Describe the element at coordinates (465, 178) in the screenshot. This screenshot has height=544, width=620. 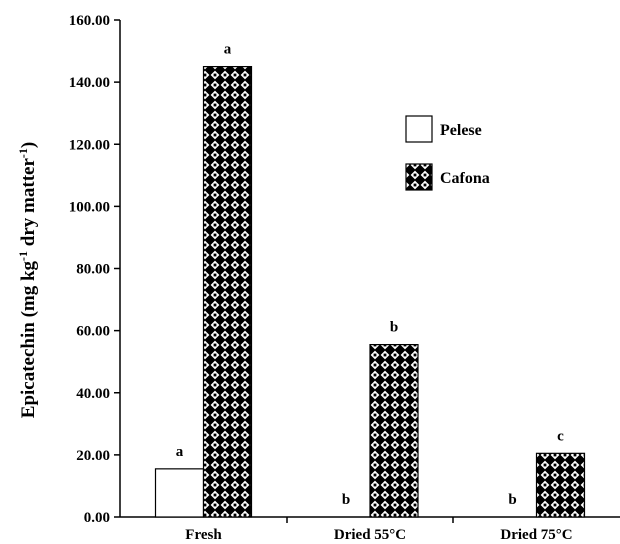
I see `legend-label: Cafona` at that location.